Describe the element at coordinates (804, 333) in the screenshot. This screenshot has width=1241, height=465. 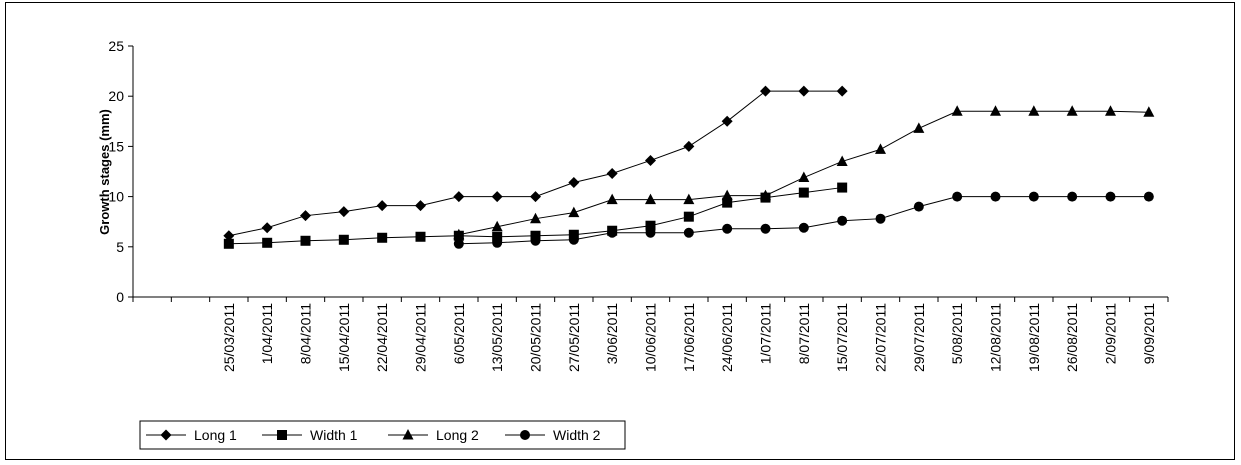
I see `x-tick-label: 8/07/2011` at that location.